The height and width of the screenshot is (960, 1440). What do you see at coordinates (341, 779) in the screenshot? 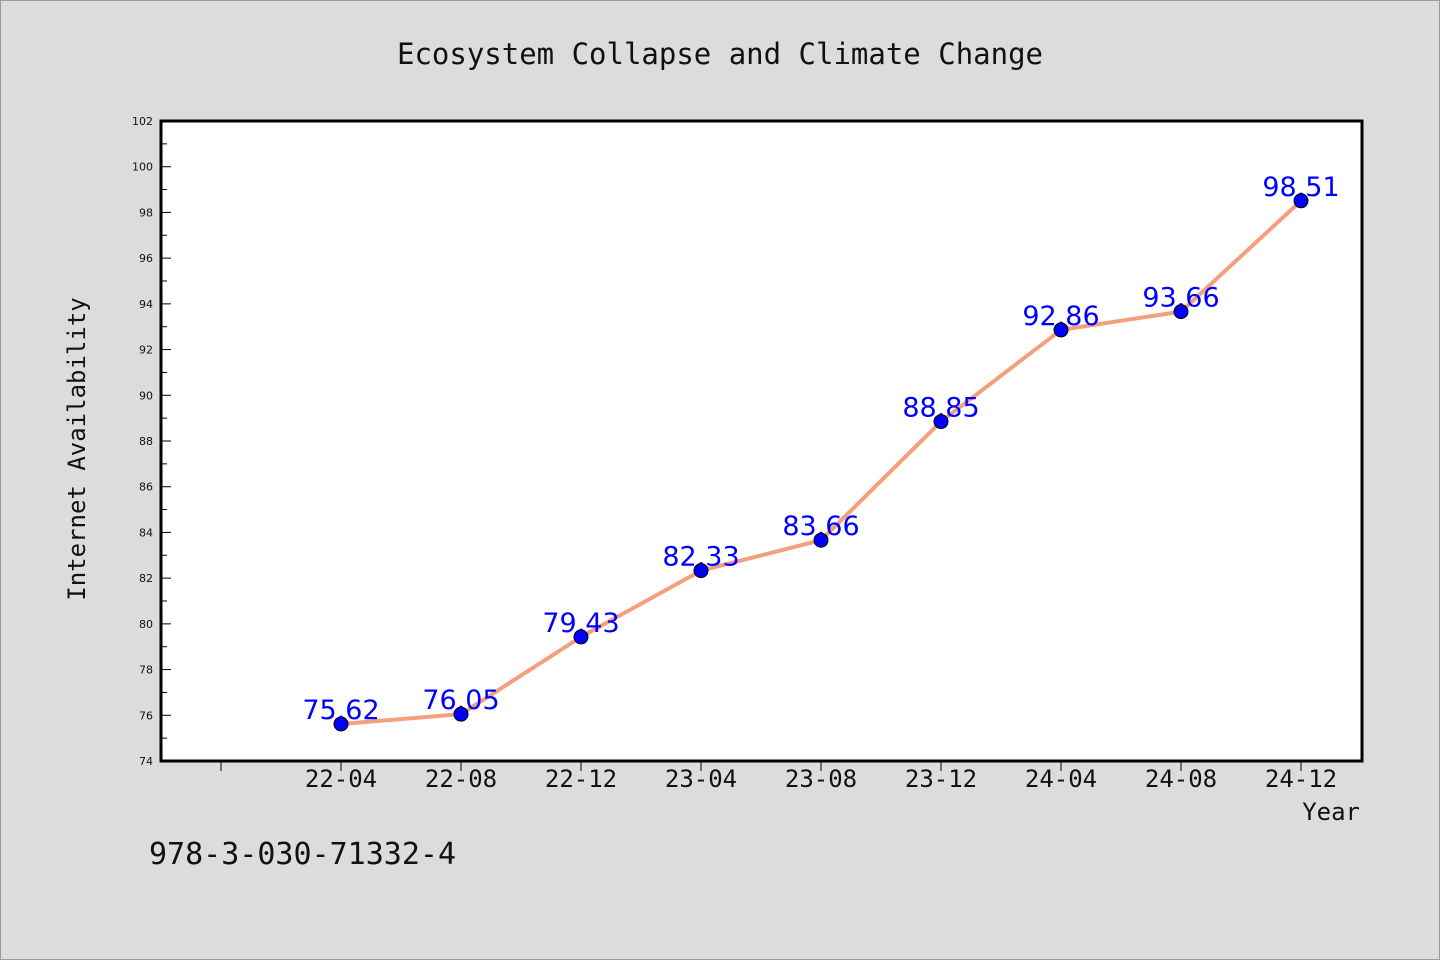
I see `x-tick-label: 22-04` at bounding box center [341, 779].